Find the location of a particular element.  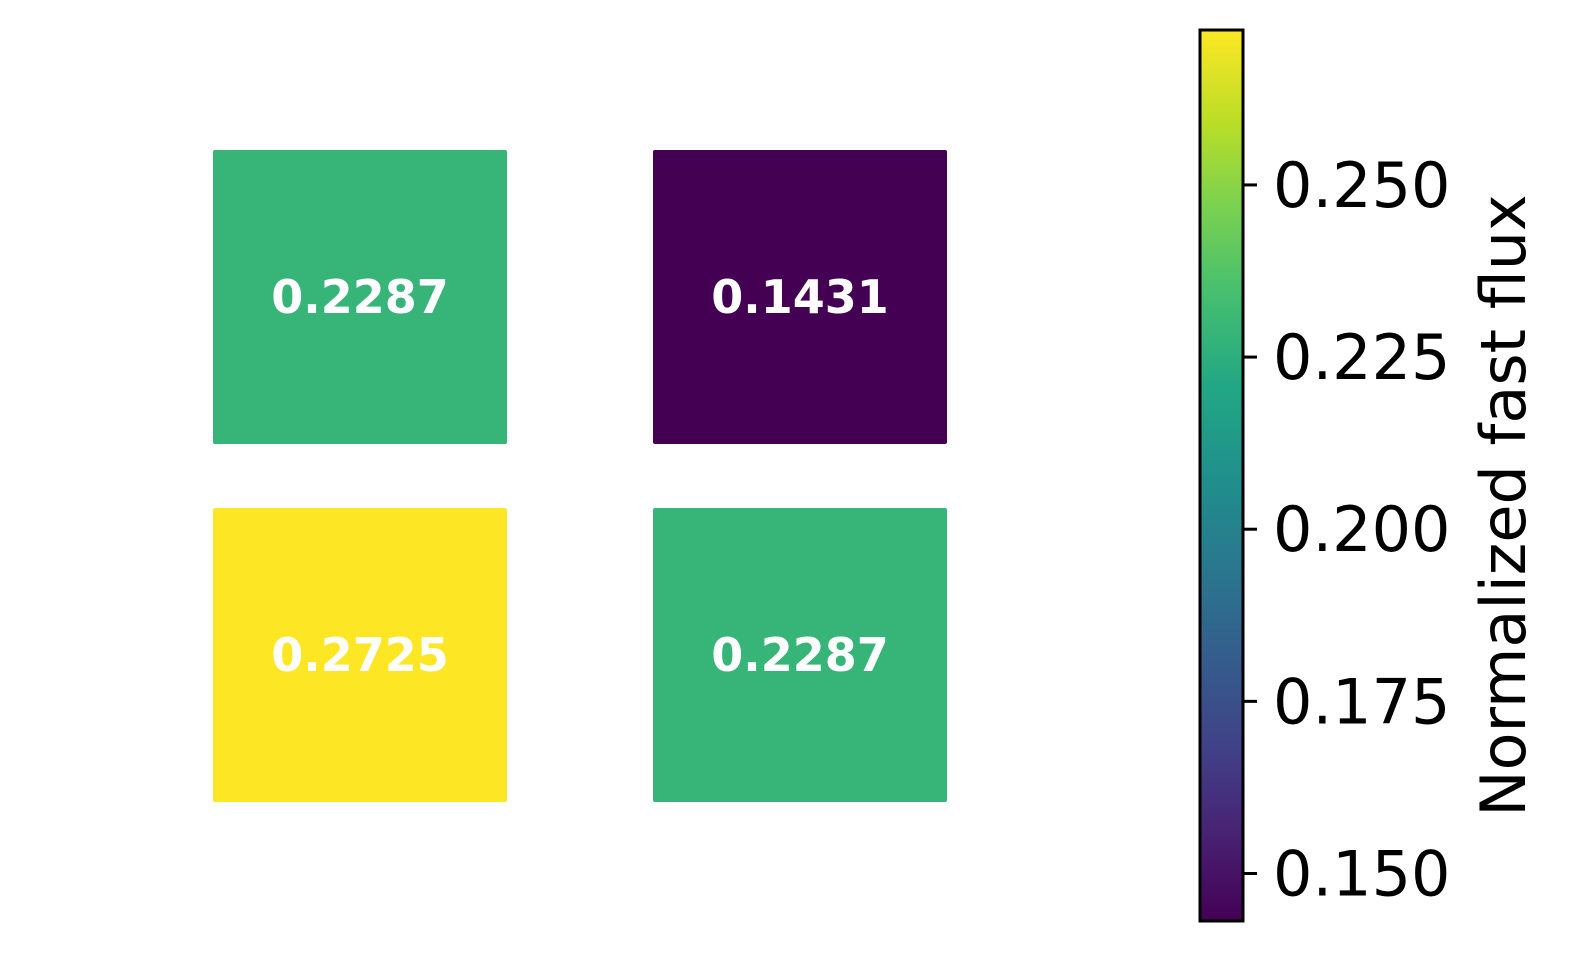

cell-value-label-r0-c0: 0.2287 is located at coordinates (360, 297).